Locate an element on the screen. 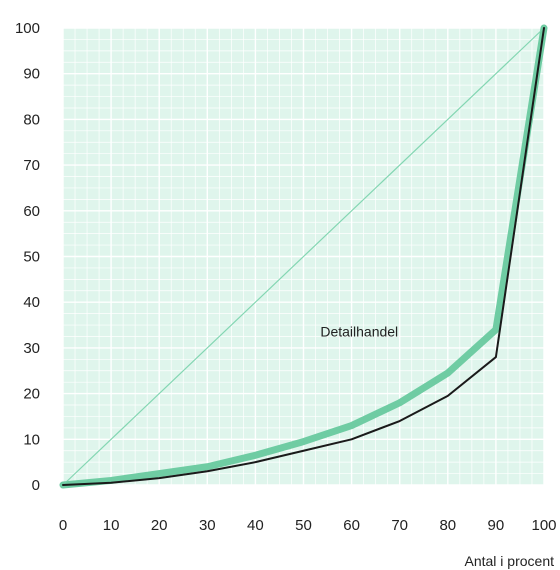  y-tick-label: 40 is located at coordinates (31, 302).